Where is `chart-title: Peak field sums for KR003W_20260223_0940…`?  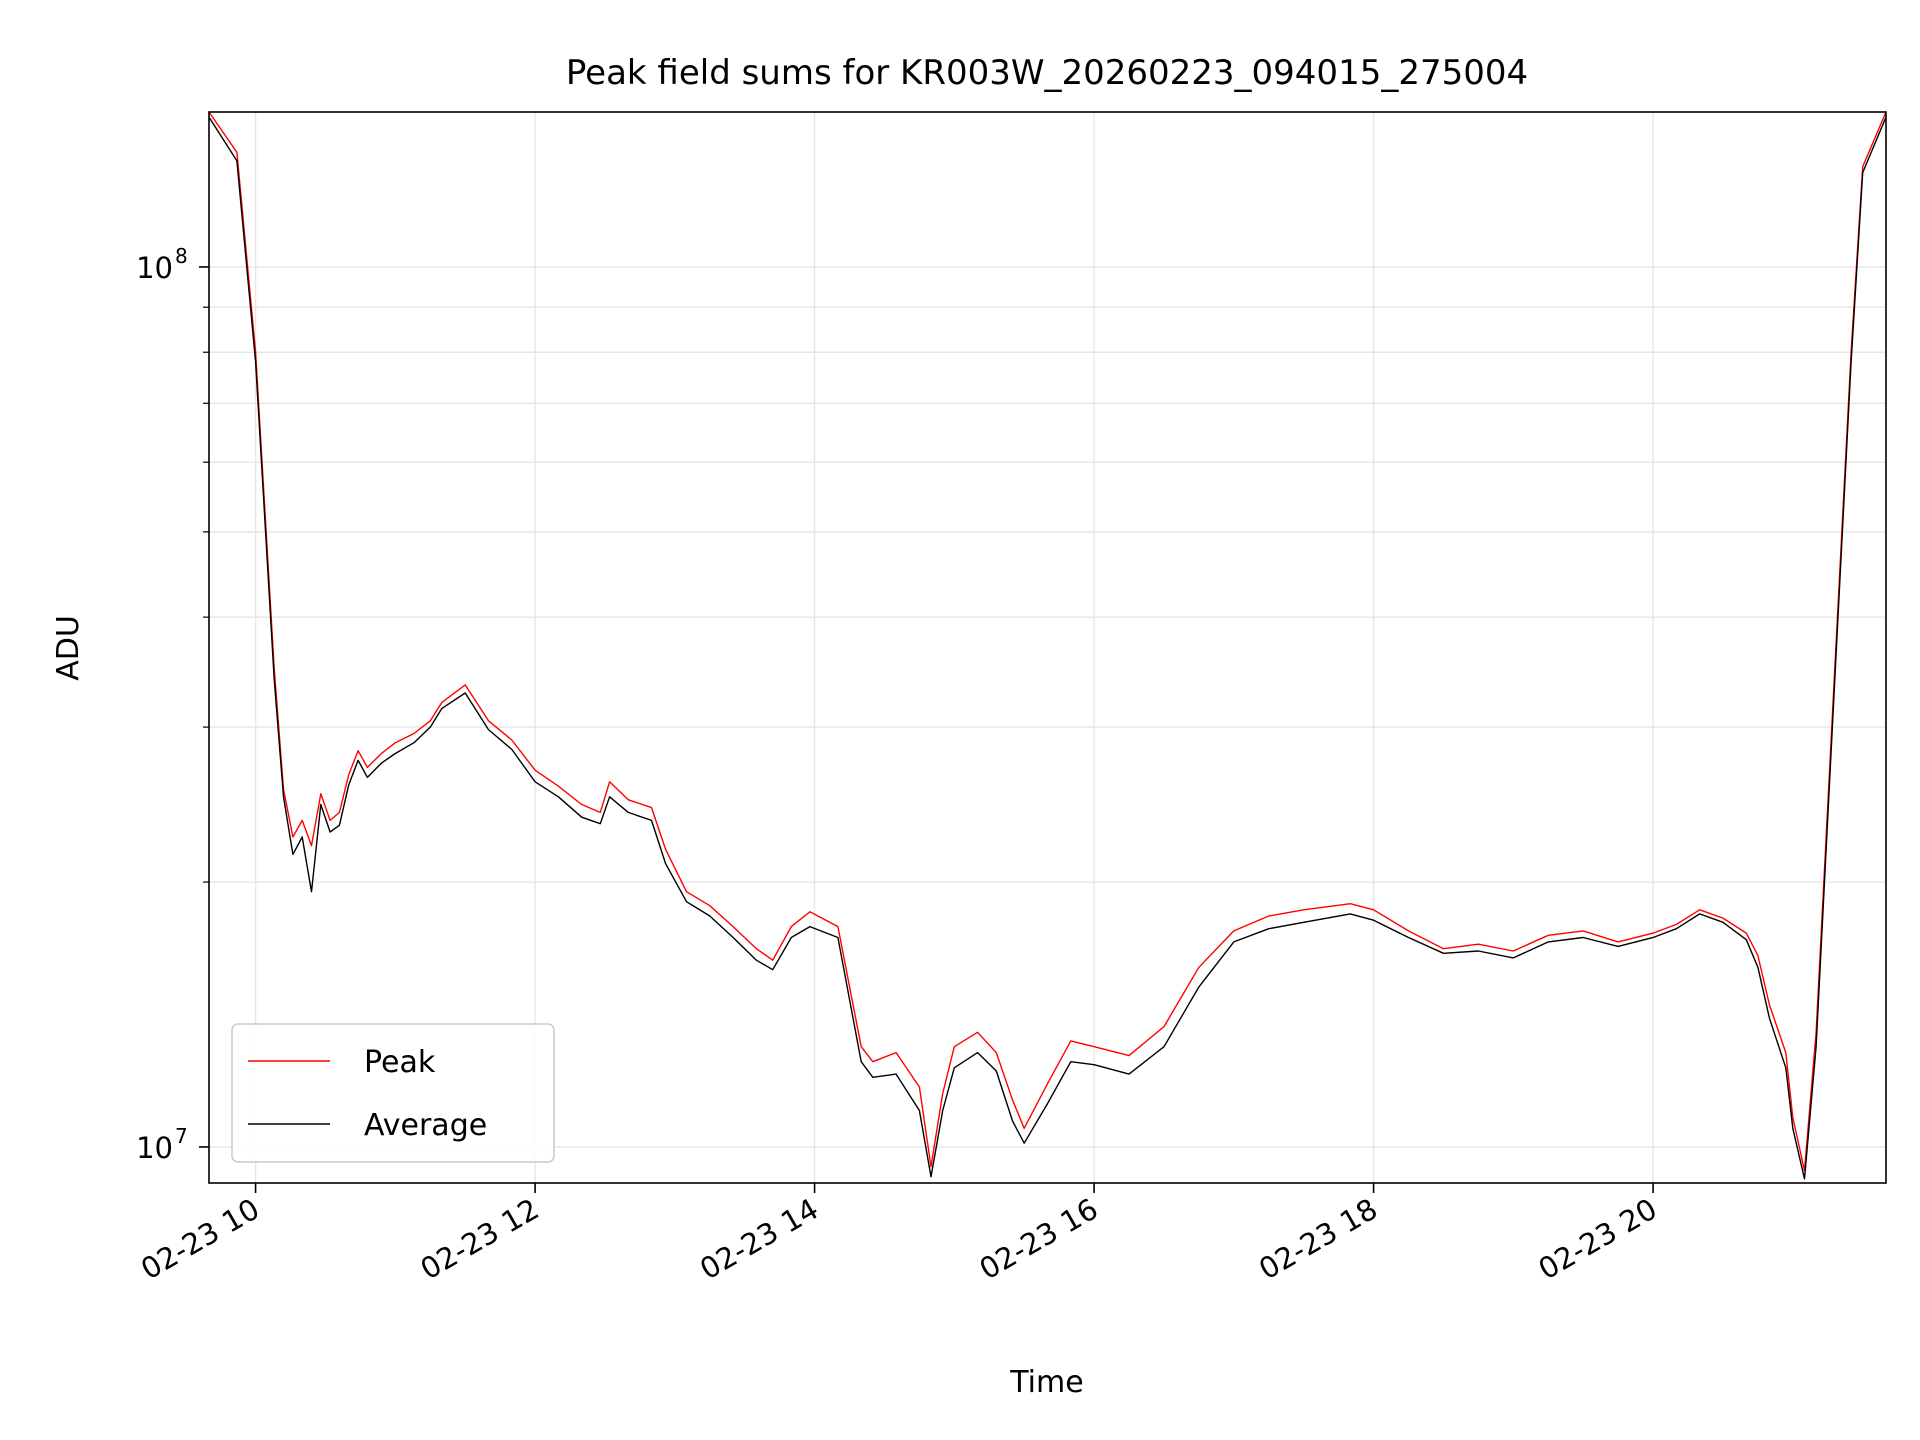
chart-title: Peak field sums for KR003W_20260223_0940… is located at coordinates (1047, 73).